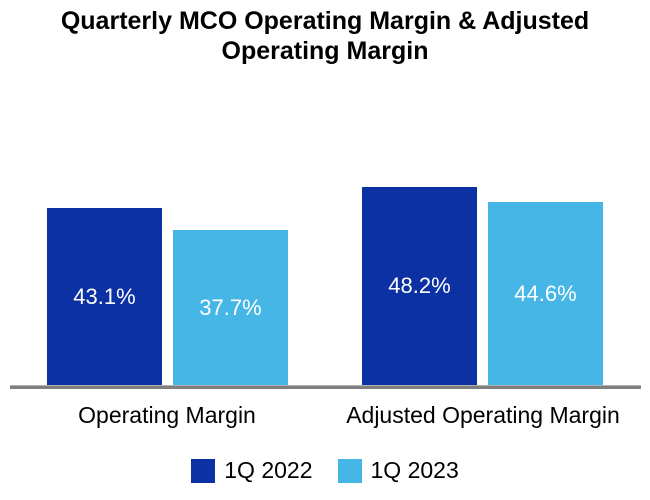  Describe the element at coordinates (414, 470) in the screenshot. I see `legend-label-1q-2023: 1Q 2023` at that location.